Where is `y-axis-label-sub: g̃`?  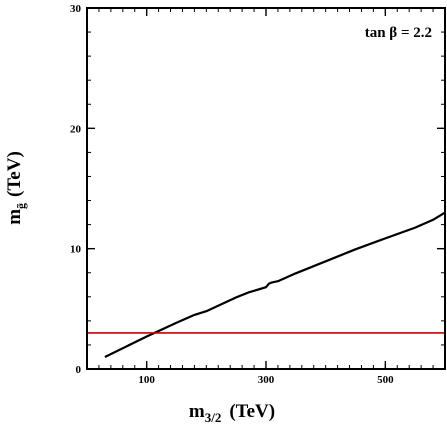 y-axis-label-sub: g̃ is located at coordinates (21, 206).